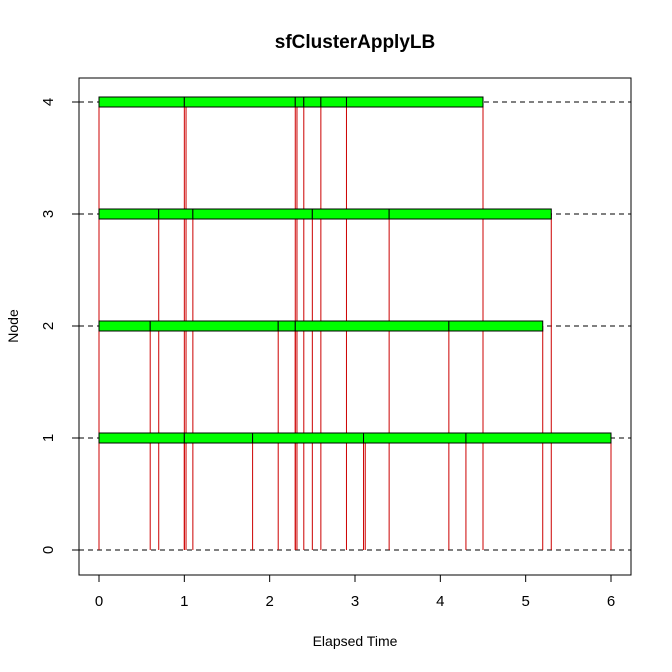 This screenshot has height=672, width=672. I want to click on x-tick-label: 5, so click(525, 601).